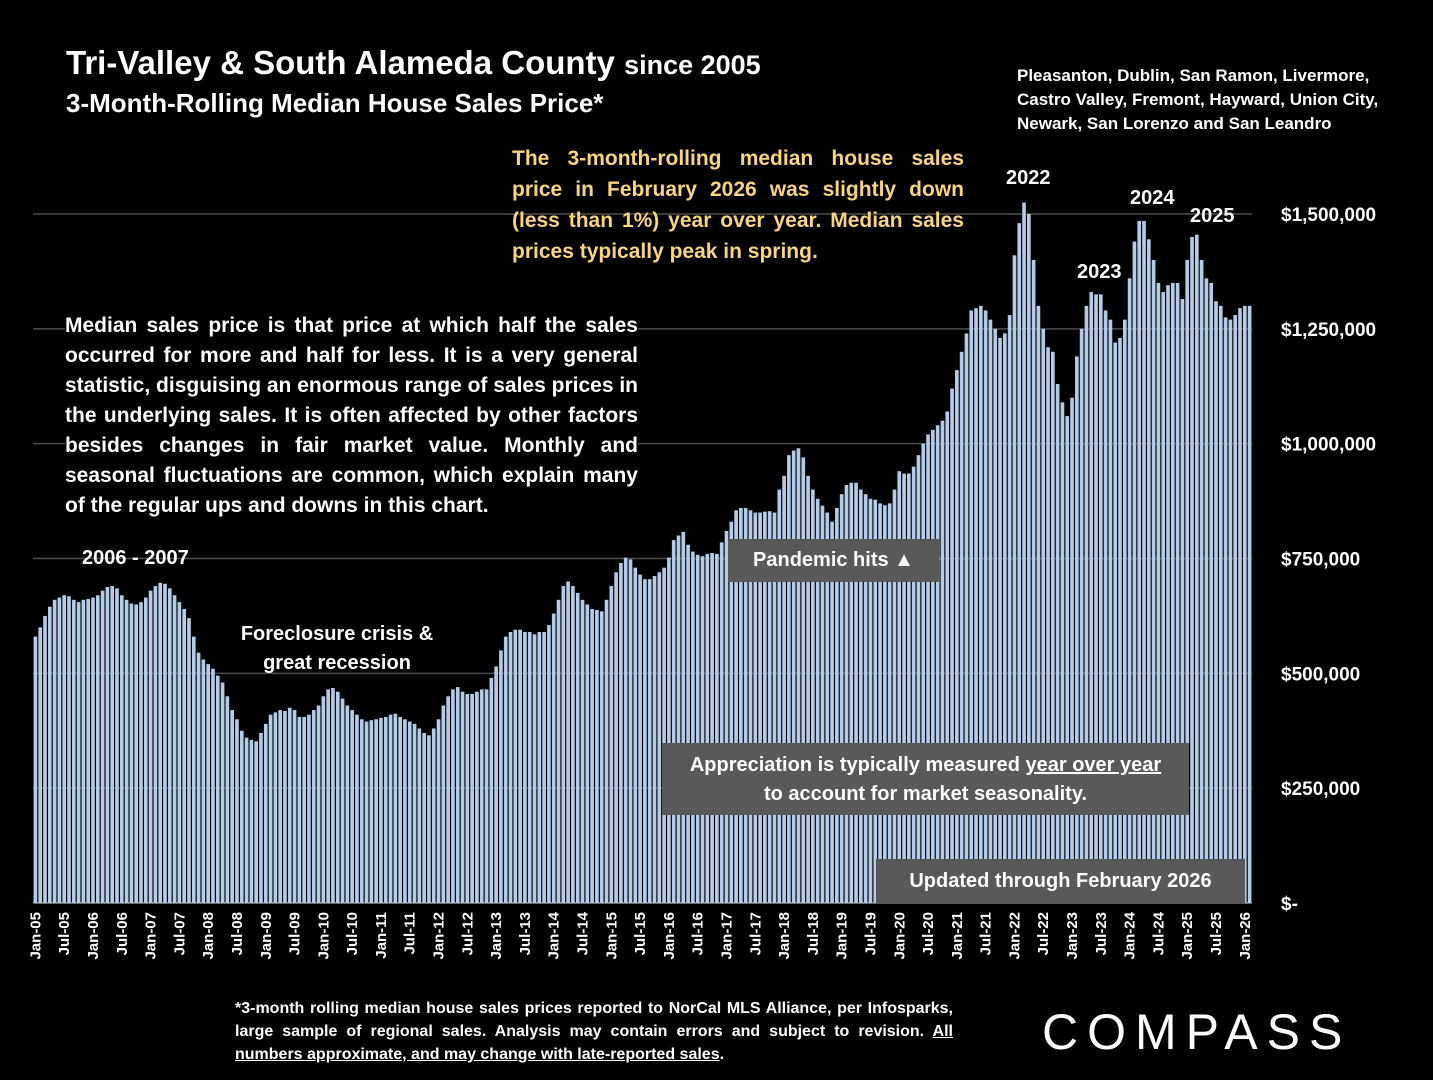  Describe the element at coordinates (833, 560) in the screenshot. I see `pandemic-label: Pandemic hits ▲` at that location.